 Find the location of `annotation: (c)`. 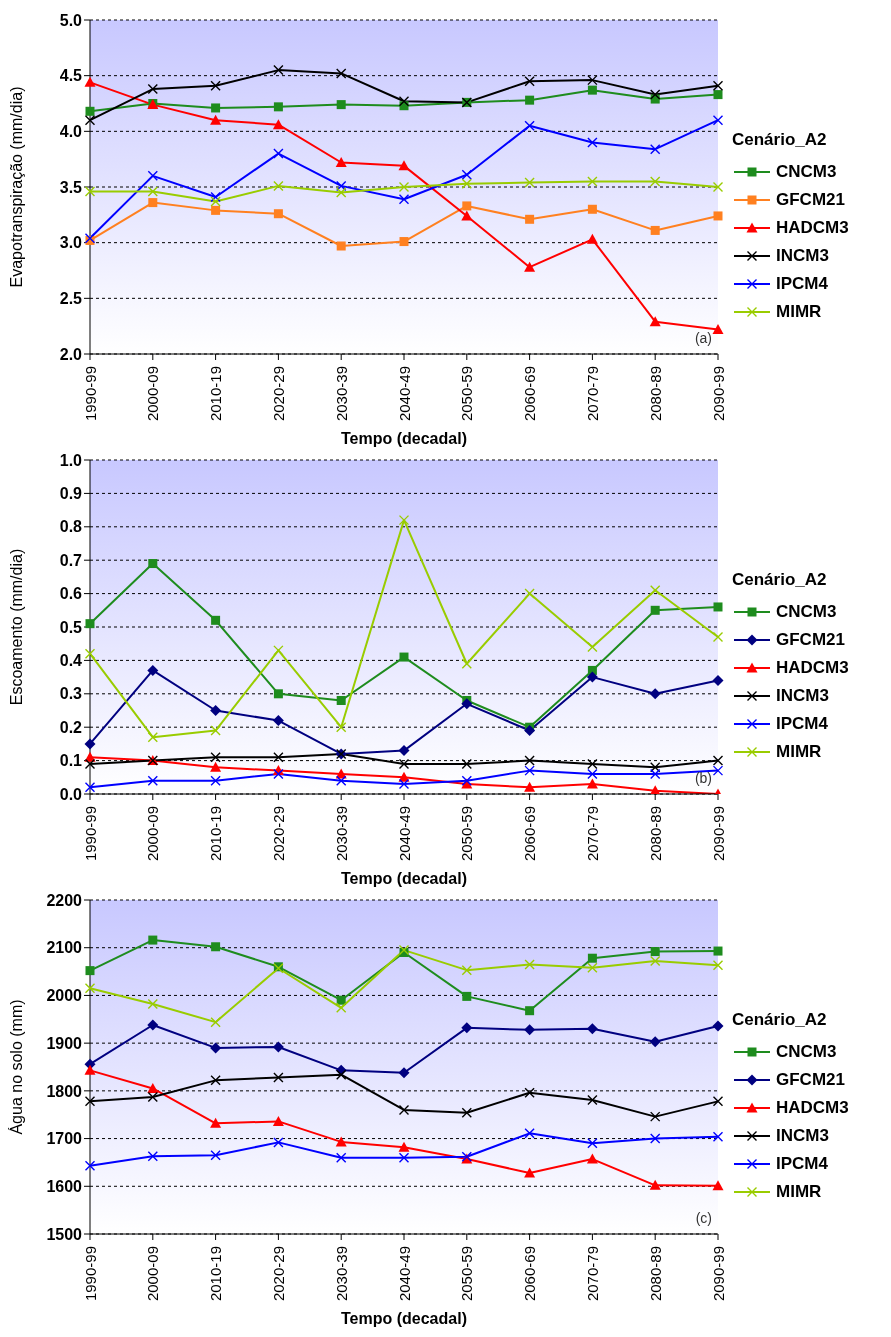

annotation: (c) is located at coordinates (703, 1218).